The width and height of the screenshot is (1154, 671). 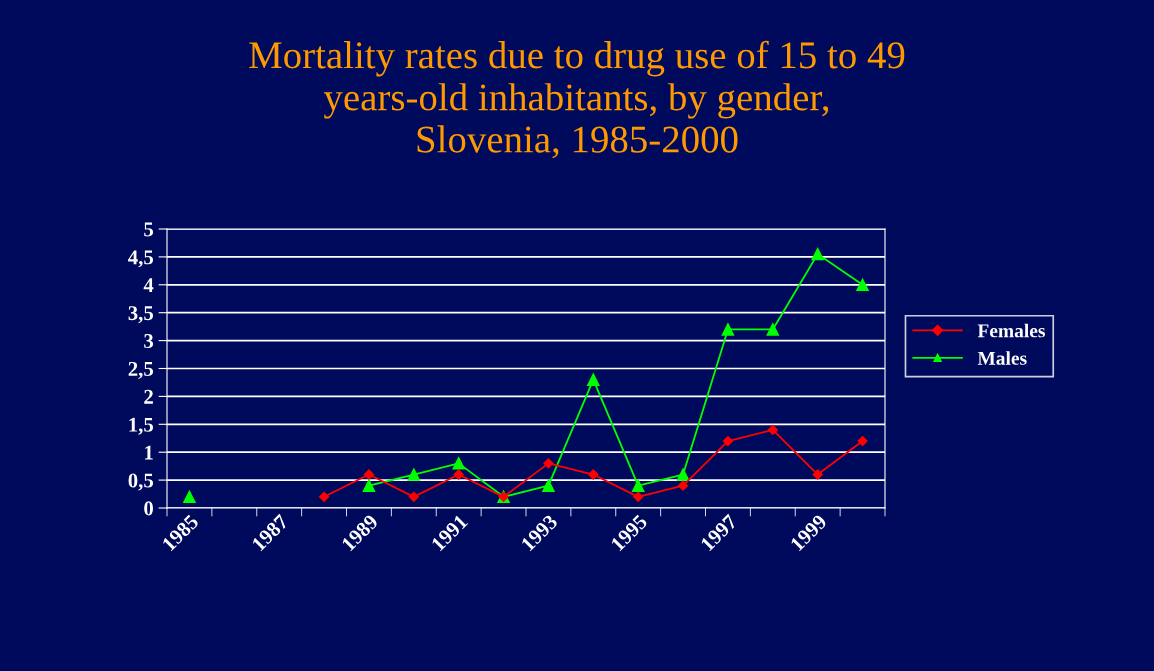 I want to click on y-tick-label: 1, so click(x=149, y=452).